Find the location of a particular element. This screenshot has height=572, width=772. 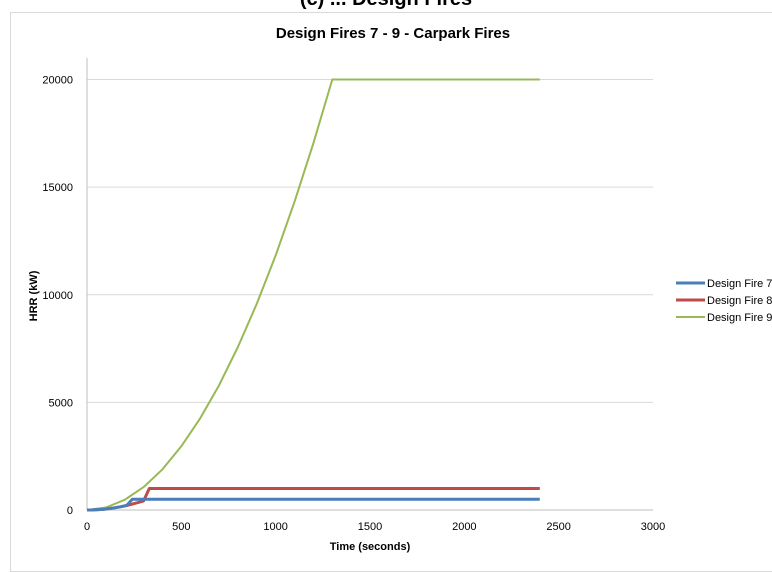

legend-label: Design Fire 8 is located at coordinates (739, 301).